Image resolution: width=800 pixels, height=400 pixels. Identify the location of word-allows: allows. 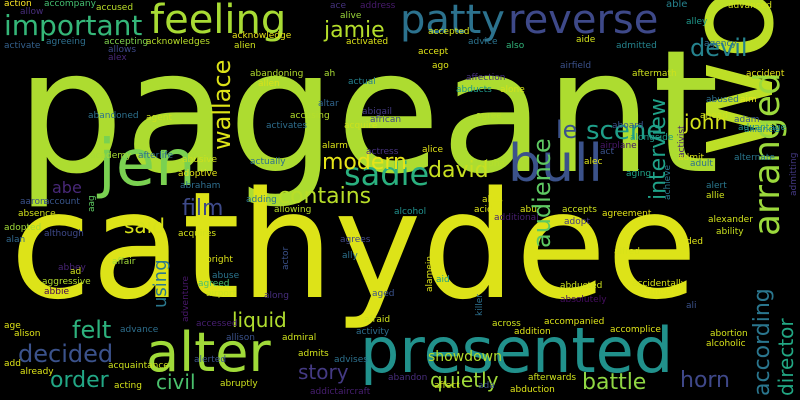
(122, 50).